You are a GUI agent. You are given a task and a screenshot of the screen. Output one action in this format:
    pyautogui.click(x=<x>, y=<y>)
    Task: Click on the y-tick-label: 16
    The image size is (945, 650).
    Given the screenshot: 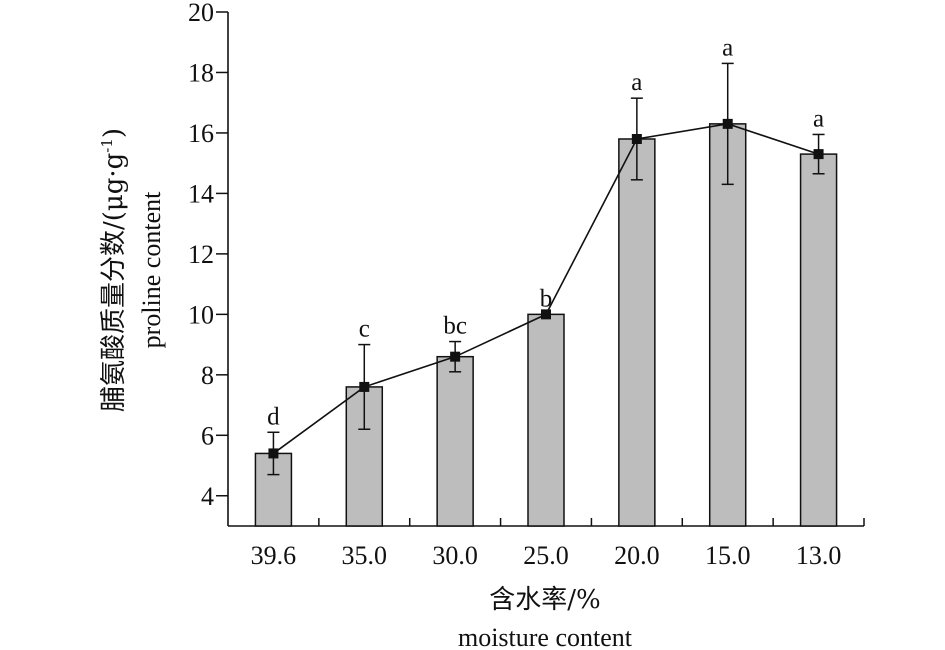 What is the action you would take?
    pyautogui.click(x=201, y=133)
    